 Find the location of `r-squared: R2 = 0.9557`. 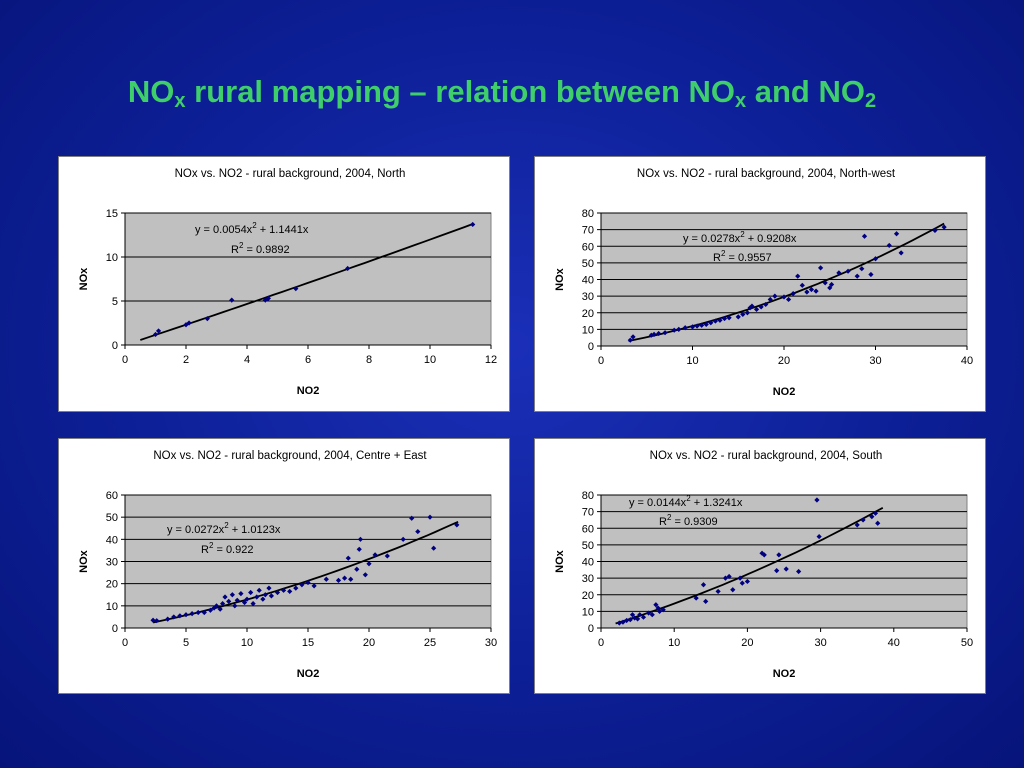

r-squared: R2 = 0.9557 is located at coordinates (742, 256).